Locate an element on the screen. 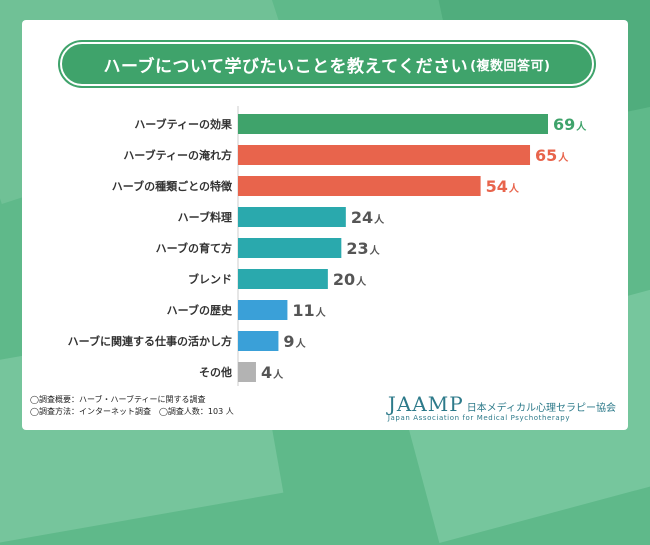  value-label: 69人 is located at coordinates (570, 124).